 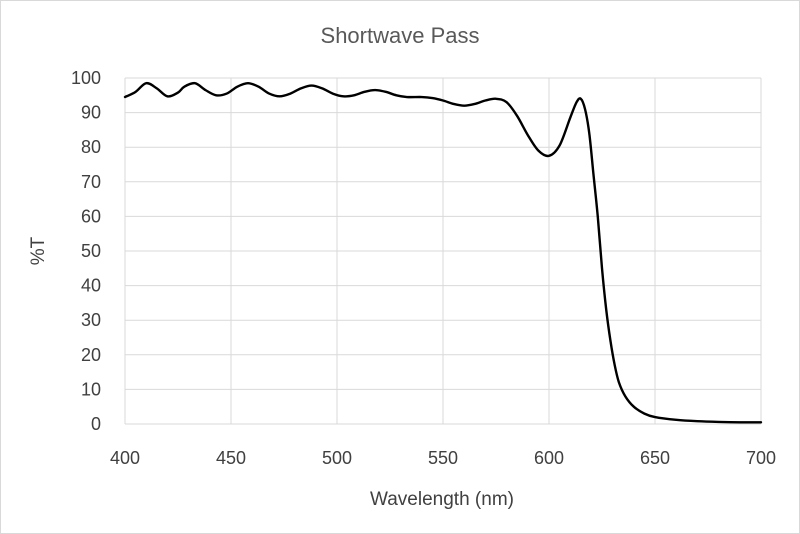 What do you see at coordinates (443, 458) in the screenshot?
I see `x-tick-label: 550` at bounding box center [443, 458].